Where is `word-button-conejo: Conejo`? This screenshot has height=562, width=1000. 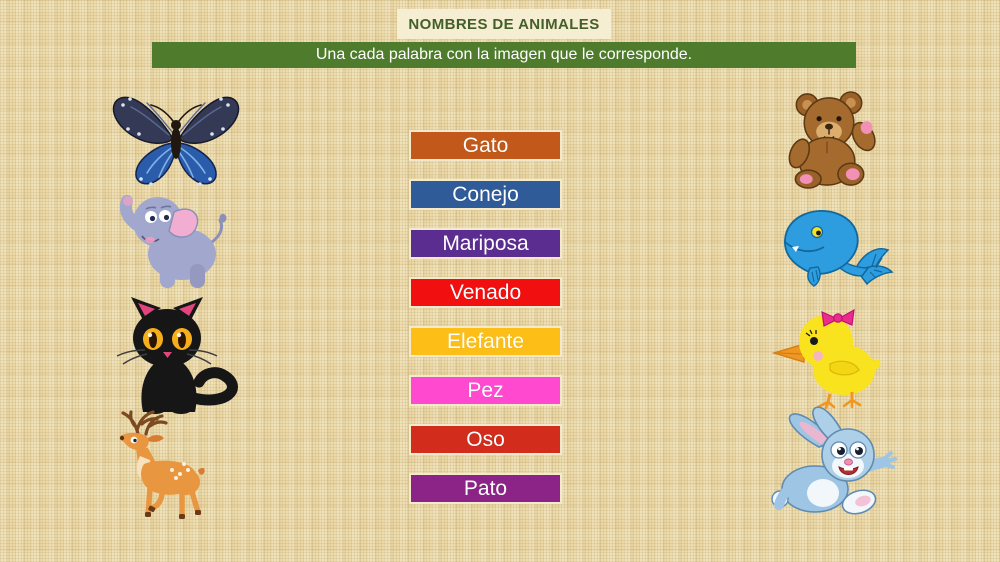 word-button-conejo: Conejo is located at coordinates (485, 194).